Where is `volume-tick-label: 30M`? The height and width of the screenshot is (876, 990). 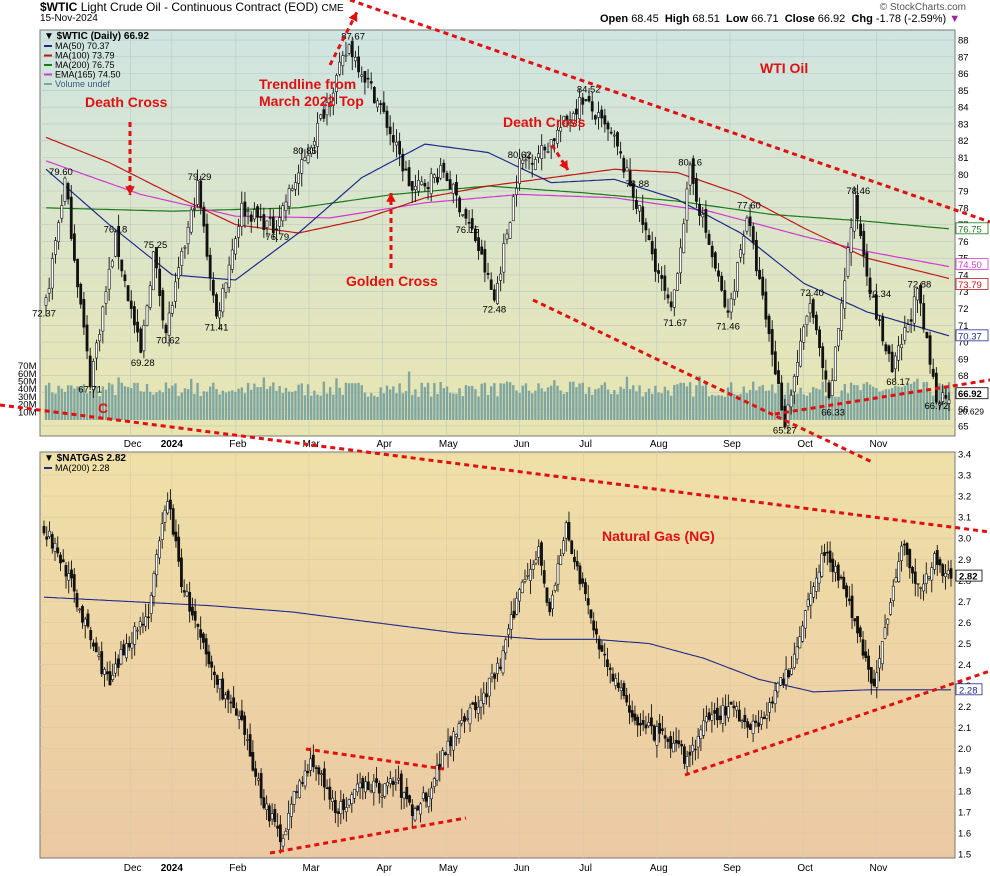
volume-tick-label: 30M is located at coordinates (27, 397).